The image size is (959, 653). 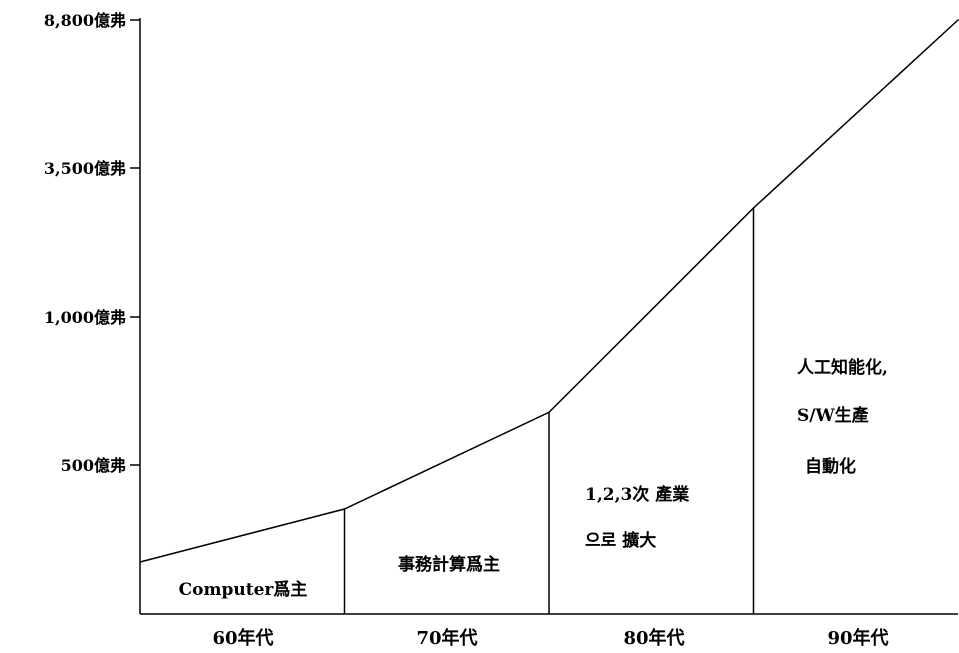 I want to click on segment-label-70s: 事務計算爲主, so click(x=449, y=564).